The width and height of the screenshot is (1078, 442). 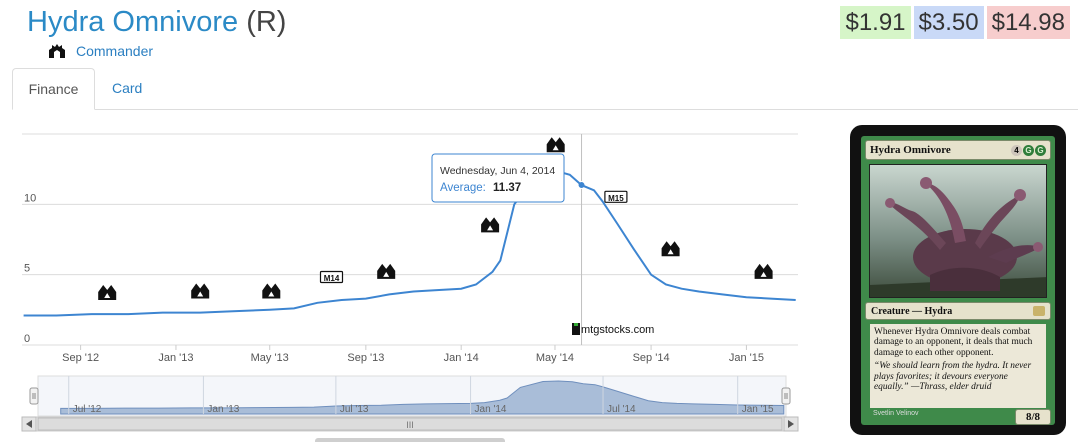 What do you see at coordinates (127, 88) in the screenshot?
I see `tab-card: Card` at bounding box center [127, 88].